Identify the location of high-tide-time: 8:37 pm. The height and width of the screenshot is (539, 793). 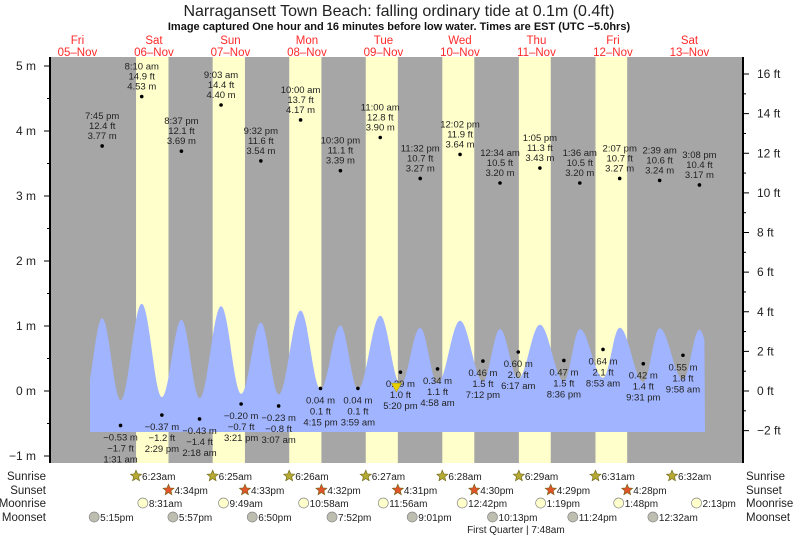
(181, 121).